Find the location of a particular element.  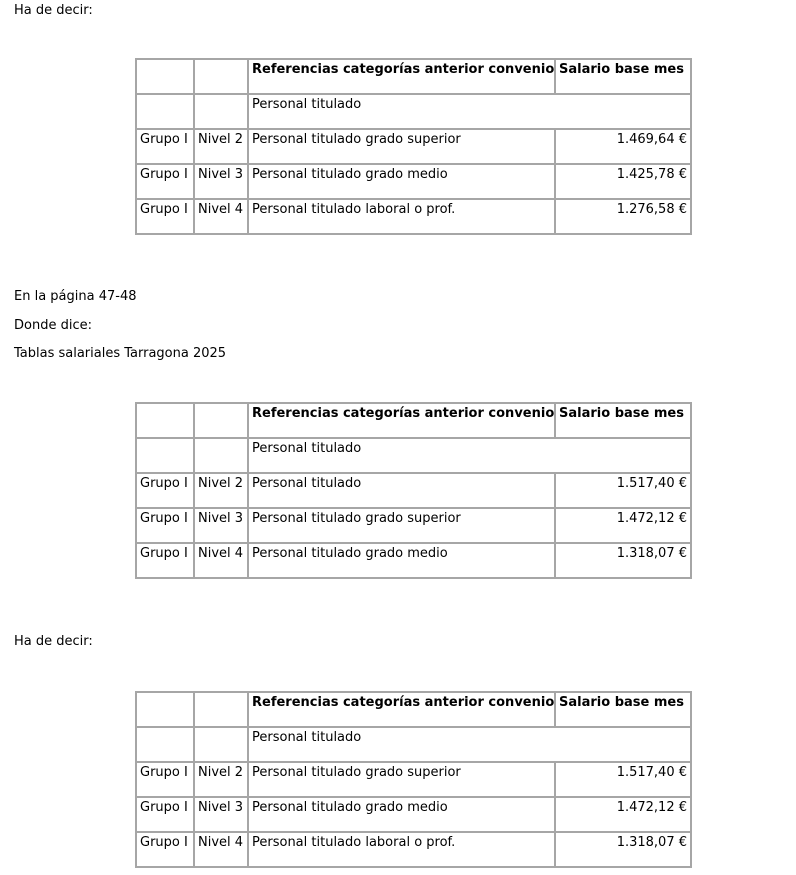

heading-donde-dice: Donde dice: is located at coordinates (53, 325).